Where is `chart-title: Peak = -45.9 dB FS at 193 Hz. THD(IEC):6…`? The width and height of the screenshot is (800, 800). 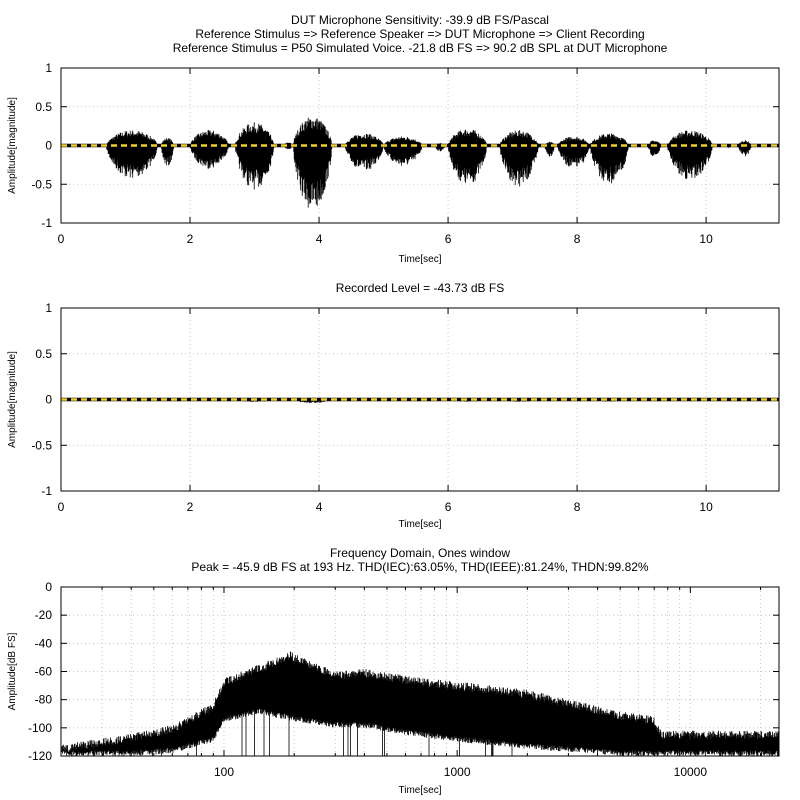 chart-title: Peak = -45.9 dB FS at 193 Hz. THD(IEC):6… is located at coordinates (420, 567).